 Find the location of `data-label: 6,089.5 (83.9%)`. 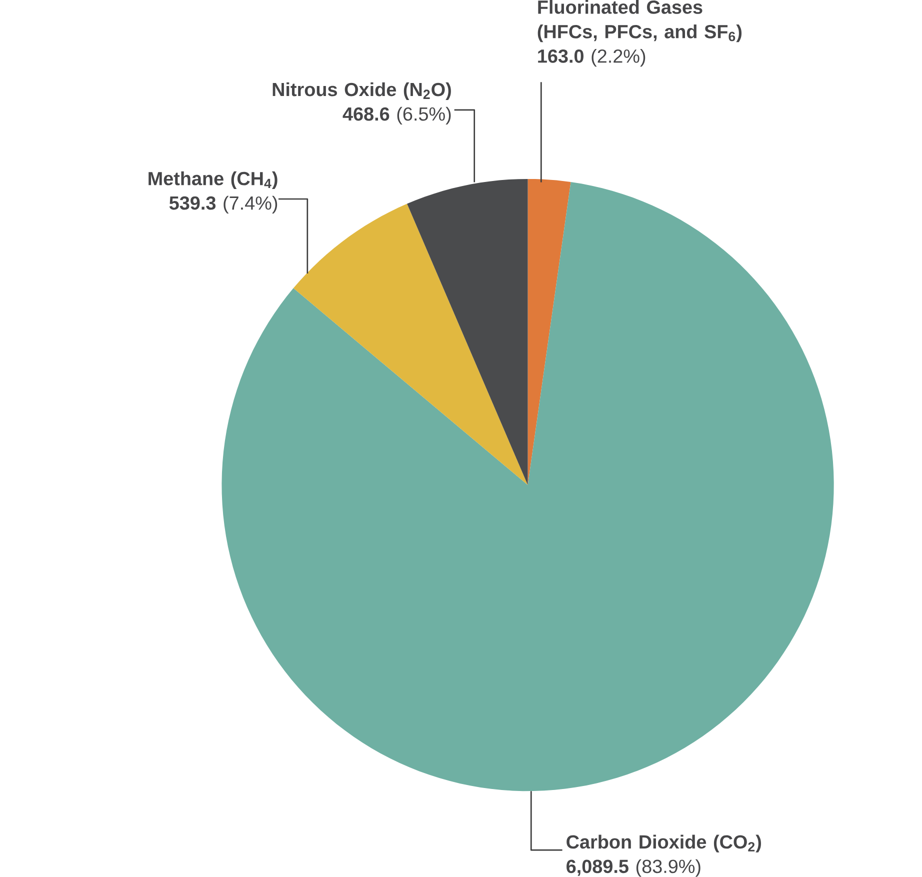

data-label: 6,089.5 (83.9%) is located at coordinates (633, 868).